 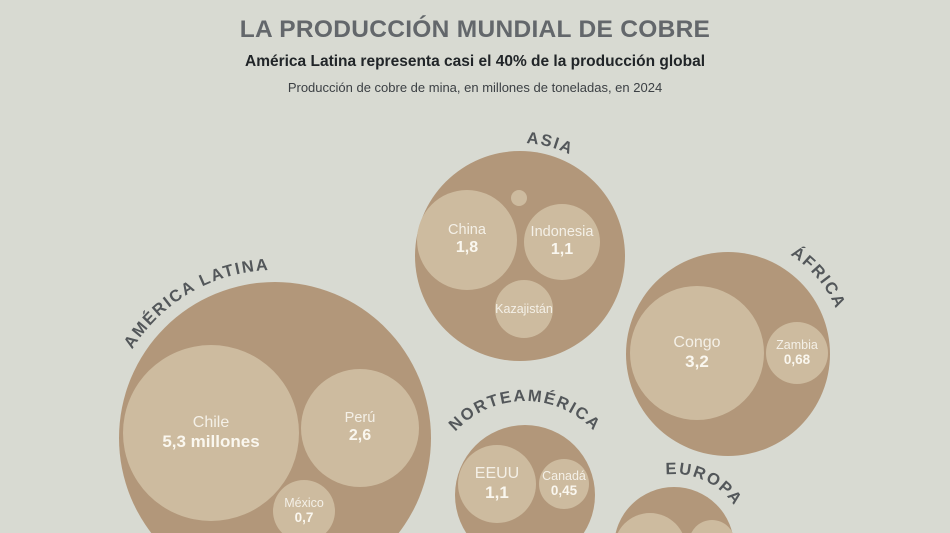 What do you see at coordinates (467, 230) in the screenshot?
I see `country-name: China` at bounding box center [467, 230].